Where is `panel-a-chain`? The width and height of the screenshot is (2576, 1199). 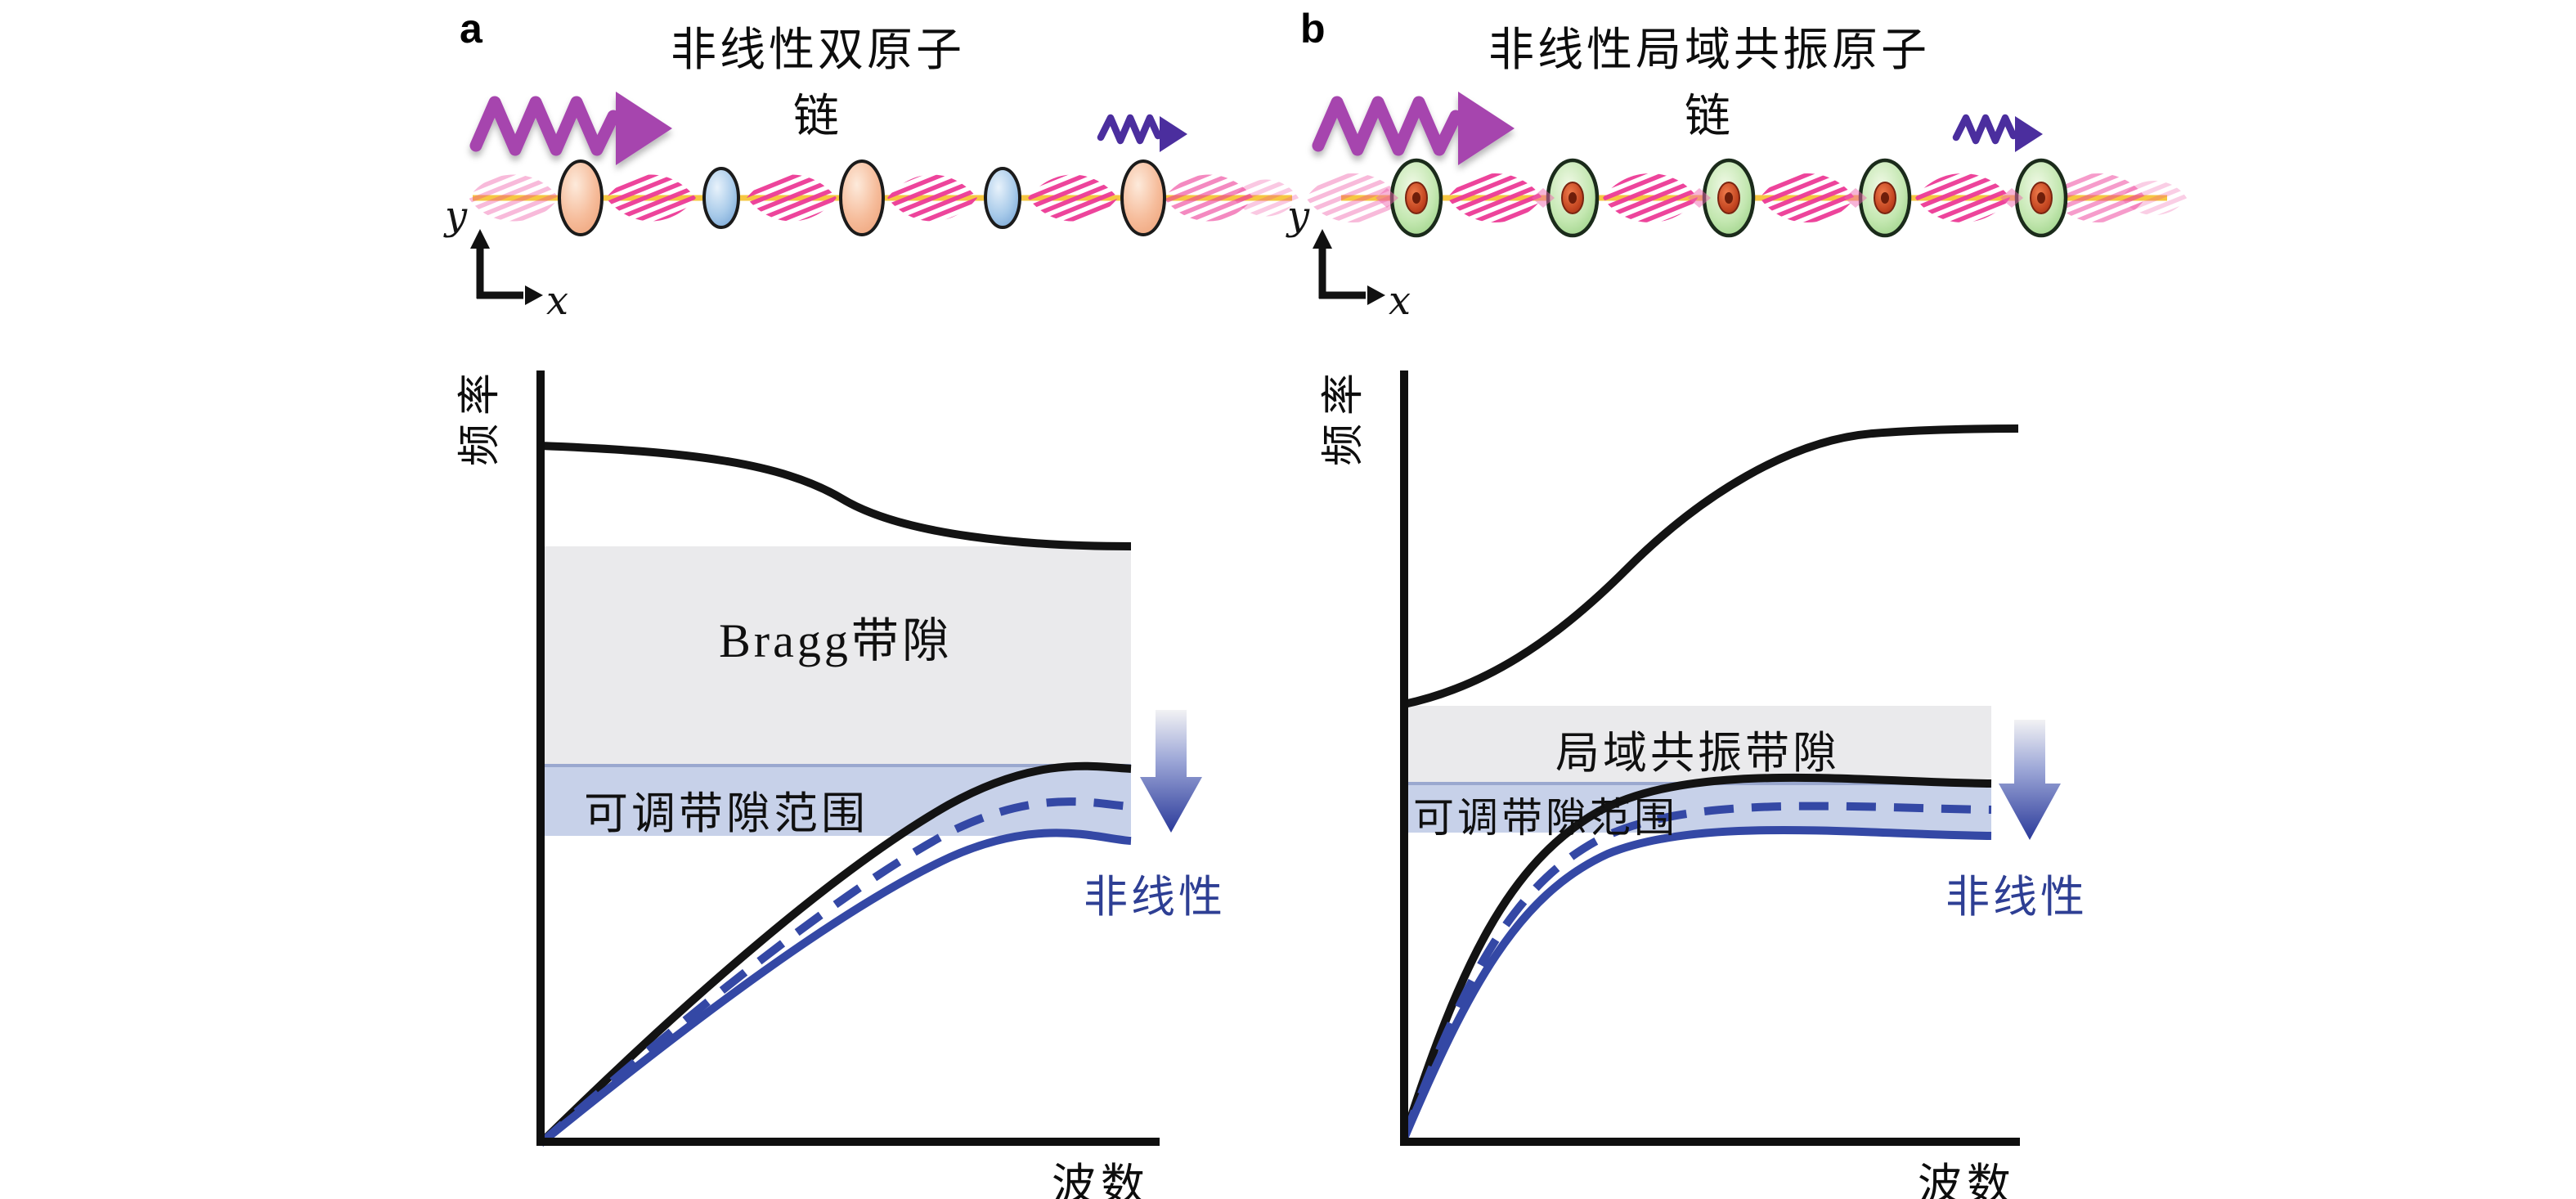
panel-a-chain is located at coordinates (884, 198).